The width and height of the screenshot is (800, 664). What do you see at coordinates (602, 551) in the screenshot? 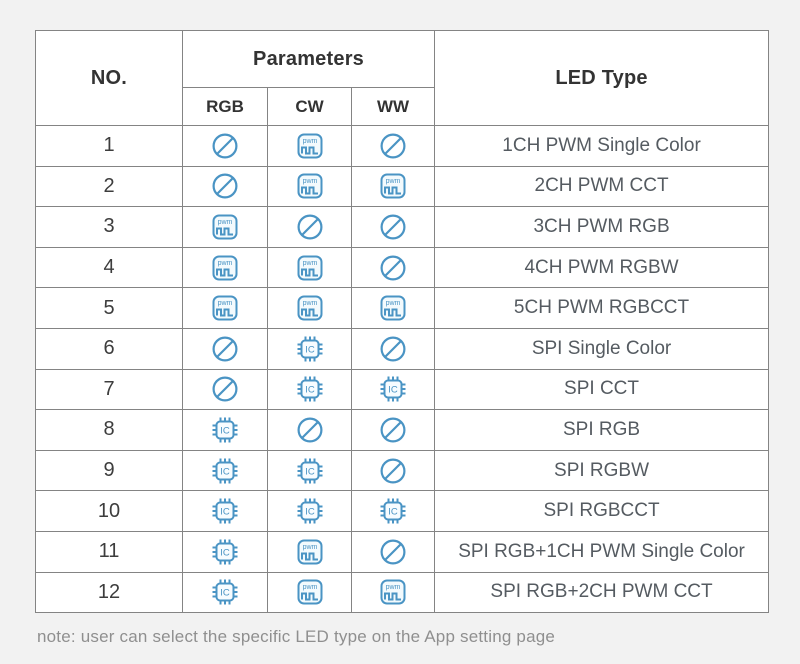
I see `led-type-cell: SPI RGB+1CH PWM Single Color` at bounding box center [602, 551].